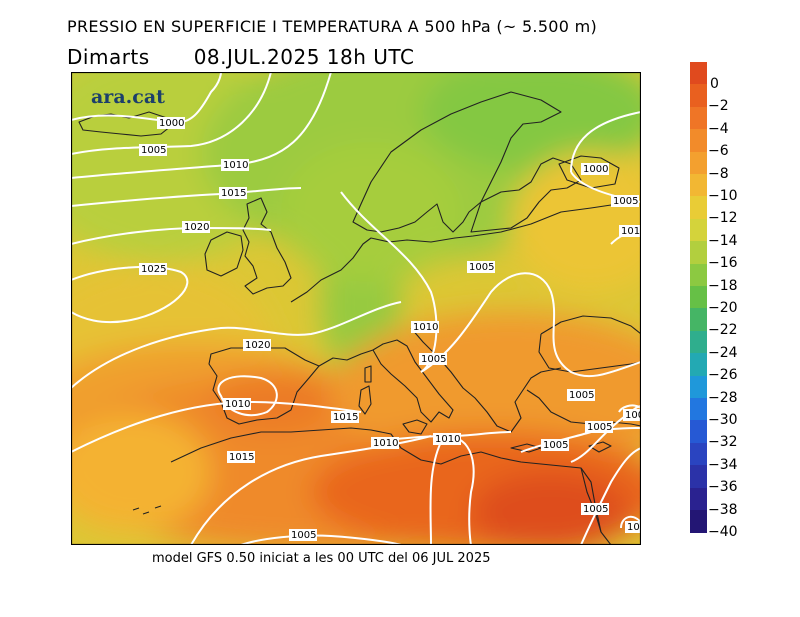  What do you see at coordinates (589, 172) in the screenshot?
I see `caspian-coast` at bounding box center [589, 172].